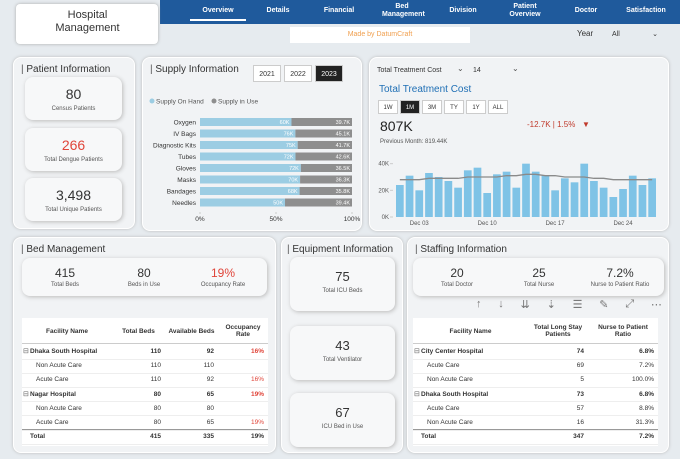  Describe the element at coordinates (477, 70) in the screenshot. I see `count-dropdown: 14` at that location.